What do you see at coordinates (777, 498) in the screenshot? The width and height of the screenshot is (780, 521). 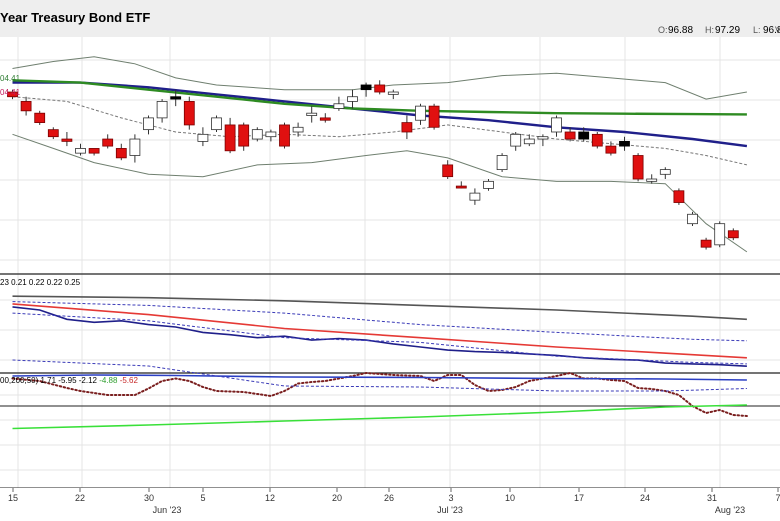 I see `x-tick-label: 7` at bounding box center [777, 498].